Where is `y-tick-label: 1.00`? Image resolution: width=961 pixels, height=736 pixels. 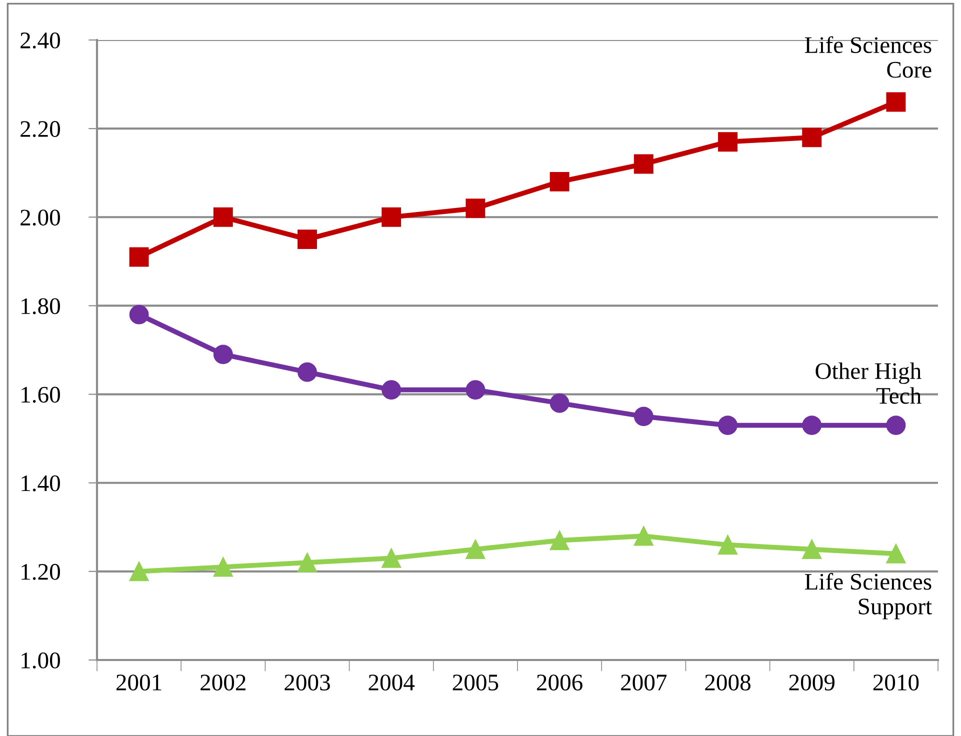
y-tick-label: 1.00 is located at coordinates (41, 660).